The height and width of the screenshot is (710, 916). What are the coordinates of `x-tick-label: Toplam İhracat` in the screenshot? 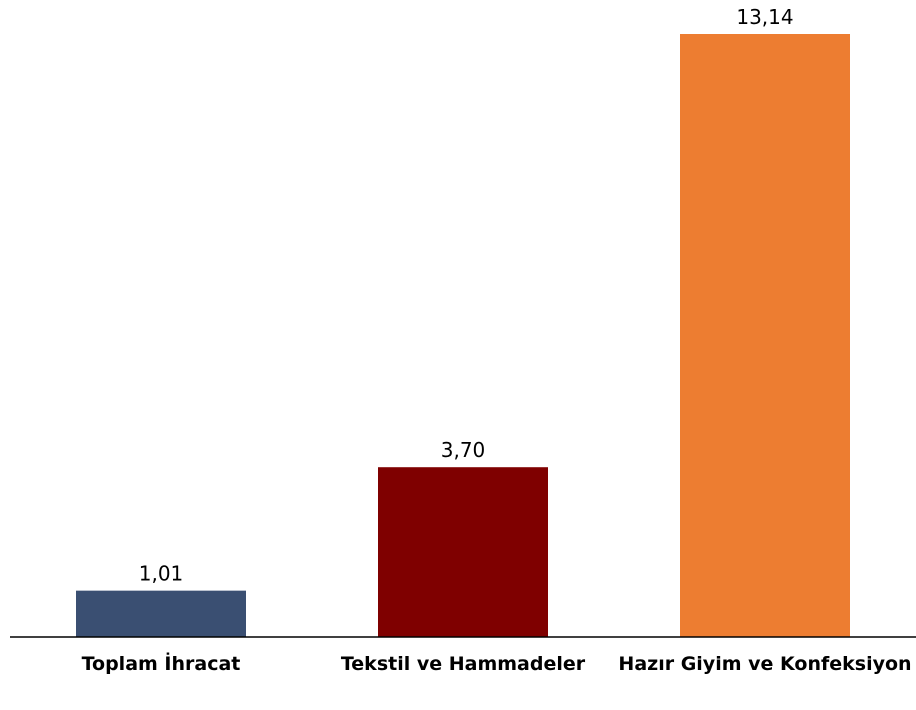 It's located at (161, 664).